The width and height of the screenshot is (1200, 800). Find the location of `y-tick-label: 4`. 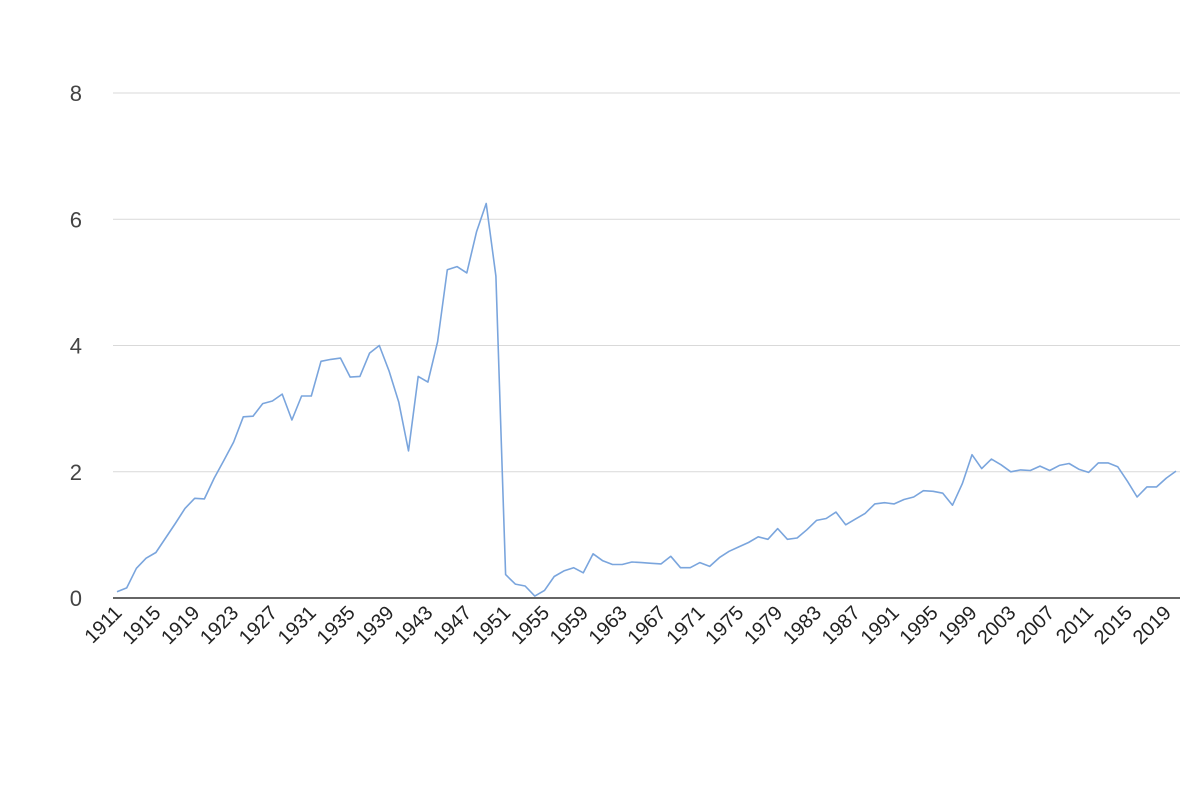

y-tick-label: 4 is located at coordinates (76, 346).